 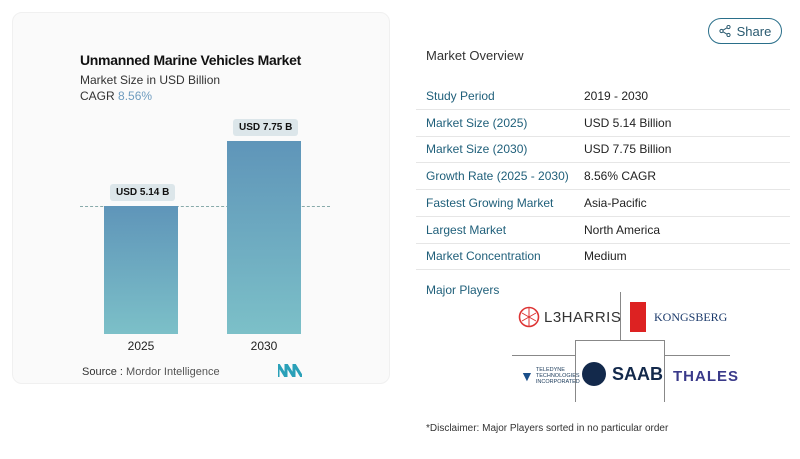 I want to click on cagr: CAGR 8.56%, so click(x=116, y=96).